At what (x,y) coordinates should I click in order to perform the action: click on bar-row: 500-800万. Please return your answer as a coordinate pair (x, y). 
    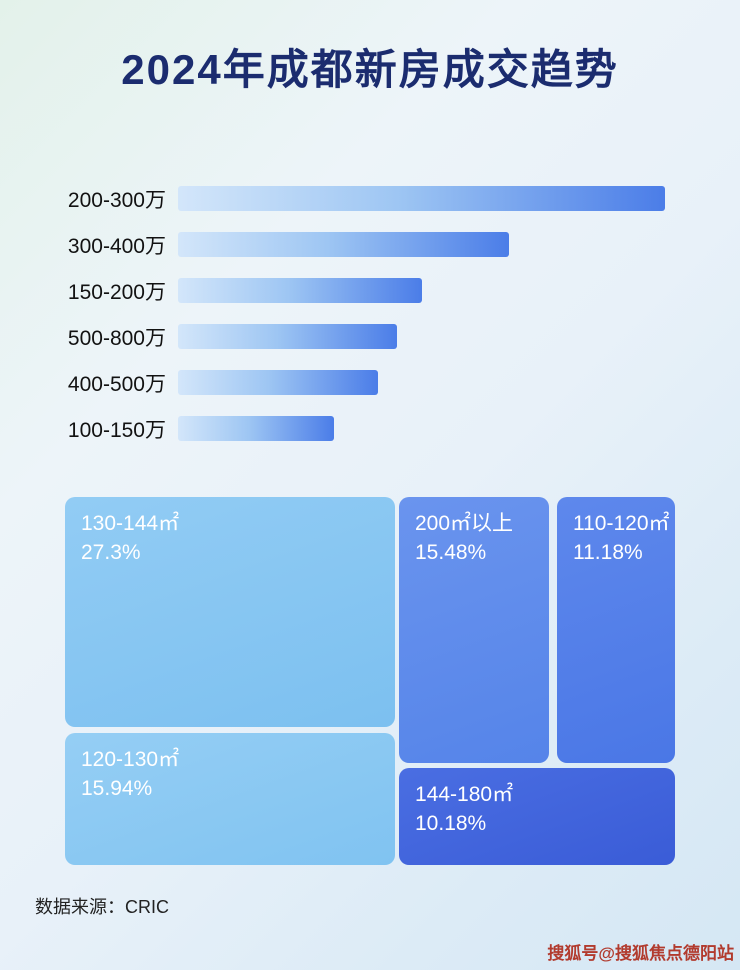
    Looking at the image, I should click on (368, 337).